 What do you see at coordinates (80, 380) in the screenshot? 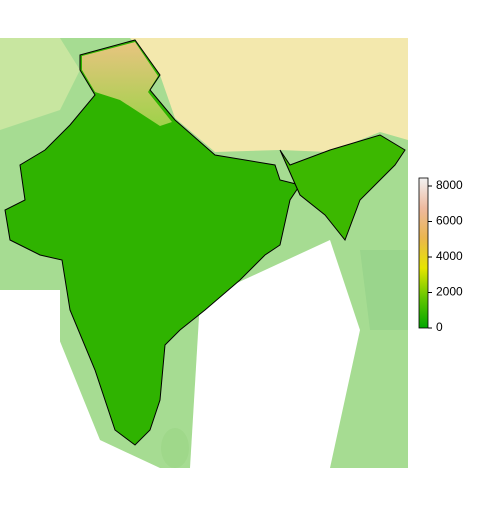
I see `sea` at bounding box center [80, 380].